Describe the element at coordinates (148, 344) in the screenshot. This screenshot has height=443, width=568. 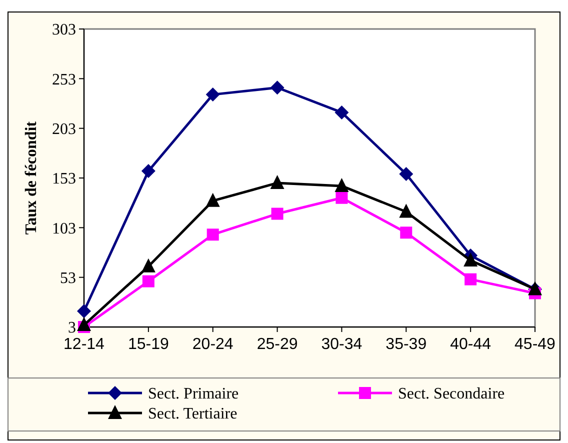
I see `x-tick-label: 15-19` at that location.